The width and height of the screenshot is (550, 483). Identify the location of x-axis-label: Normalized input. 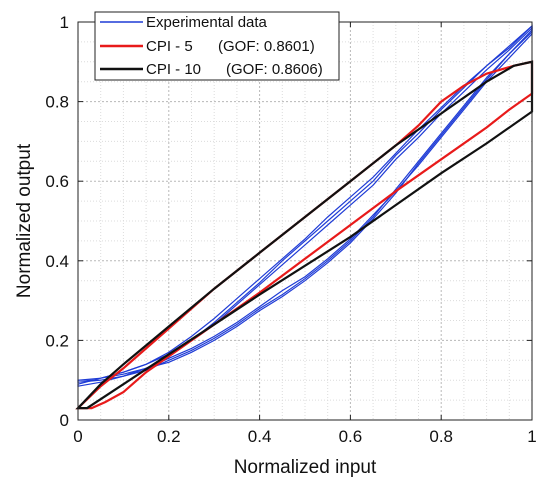
(305, 467).